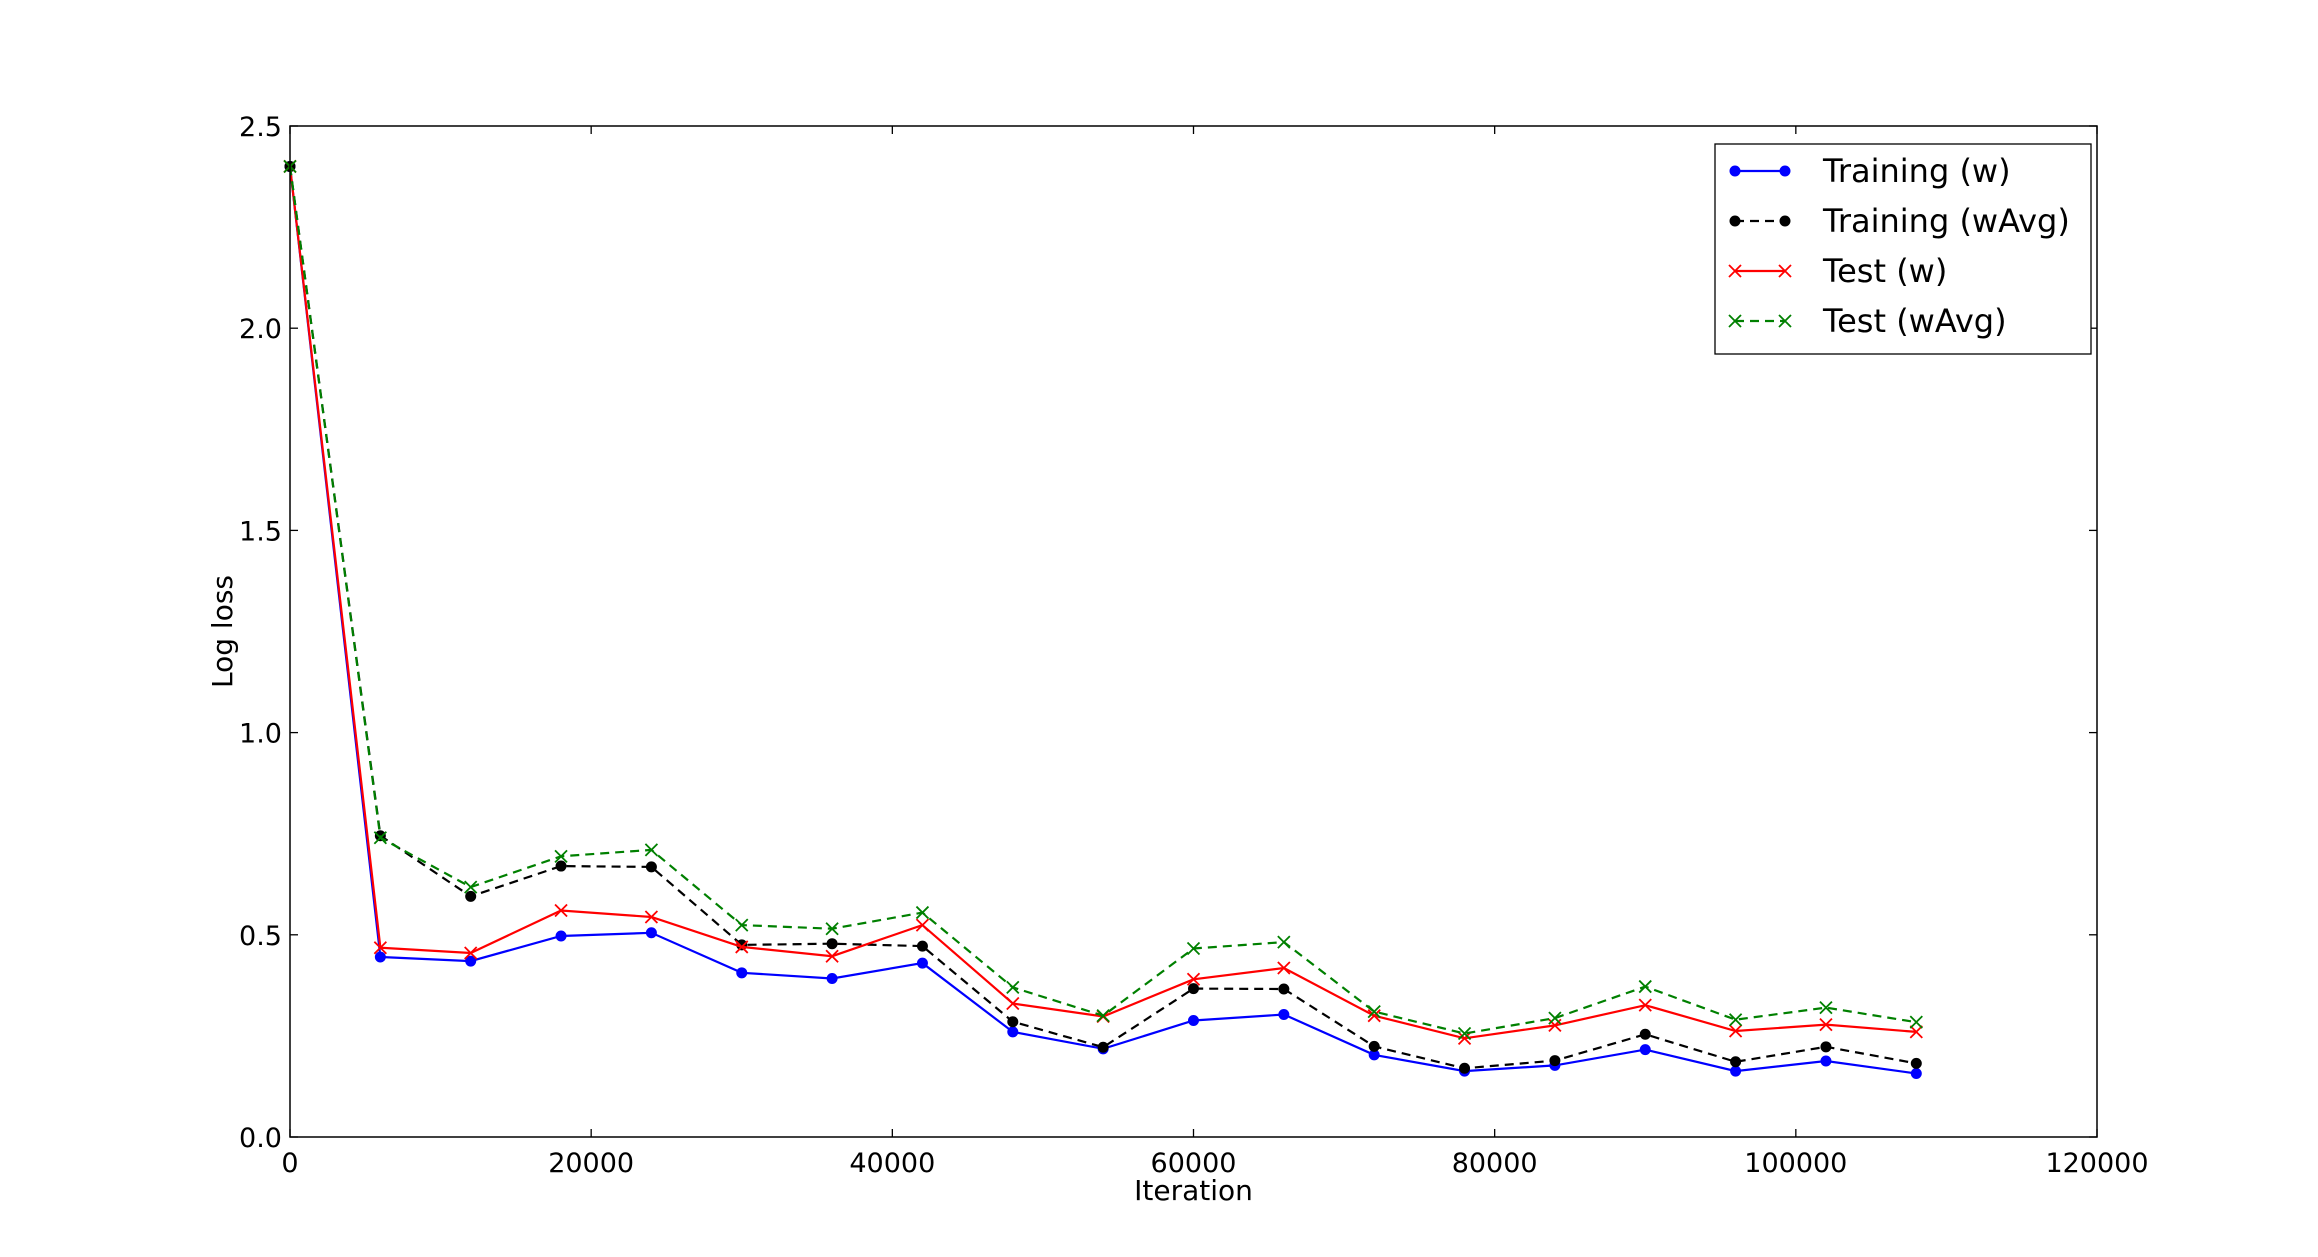 The image size is (2318, 1257). What do you see at coordinates (260, 531) in the screenshot?
I see `y-tick-label: 1.5` at bounding box center [260, 531].